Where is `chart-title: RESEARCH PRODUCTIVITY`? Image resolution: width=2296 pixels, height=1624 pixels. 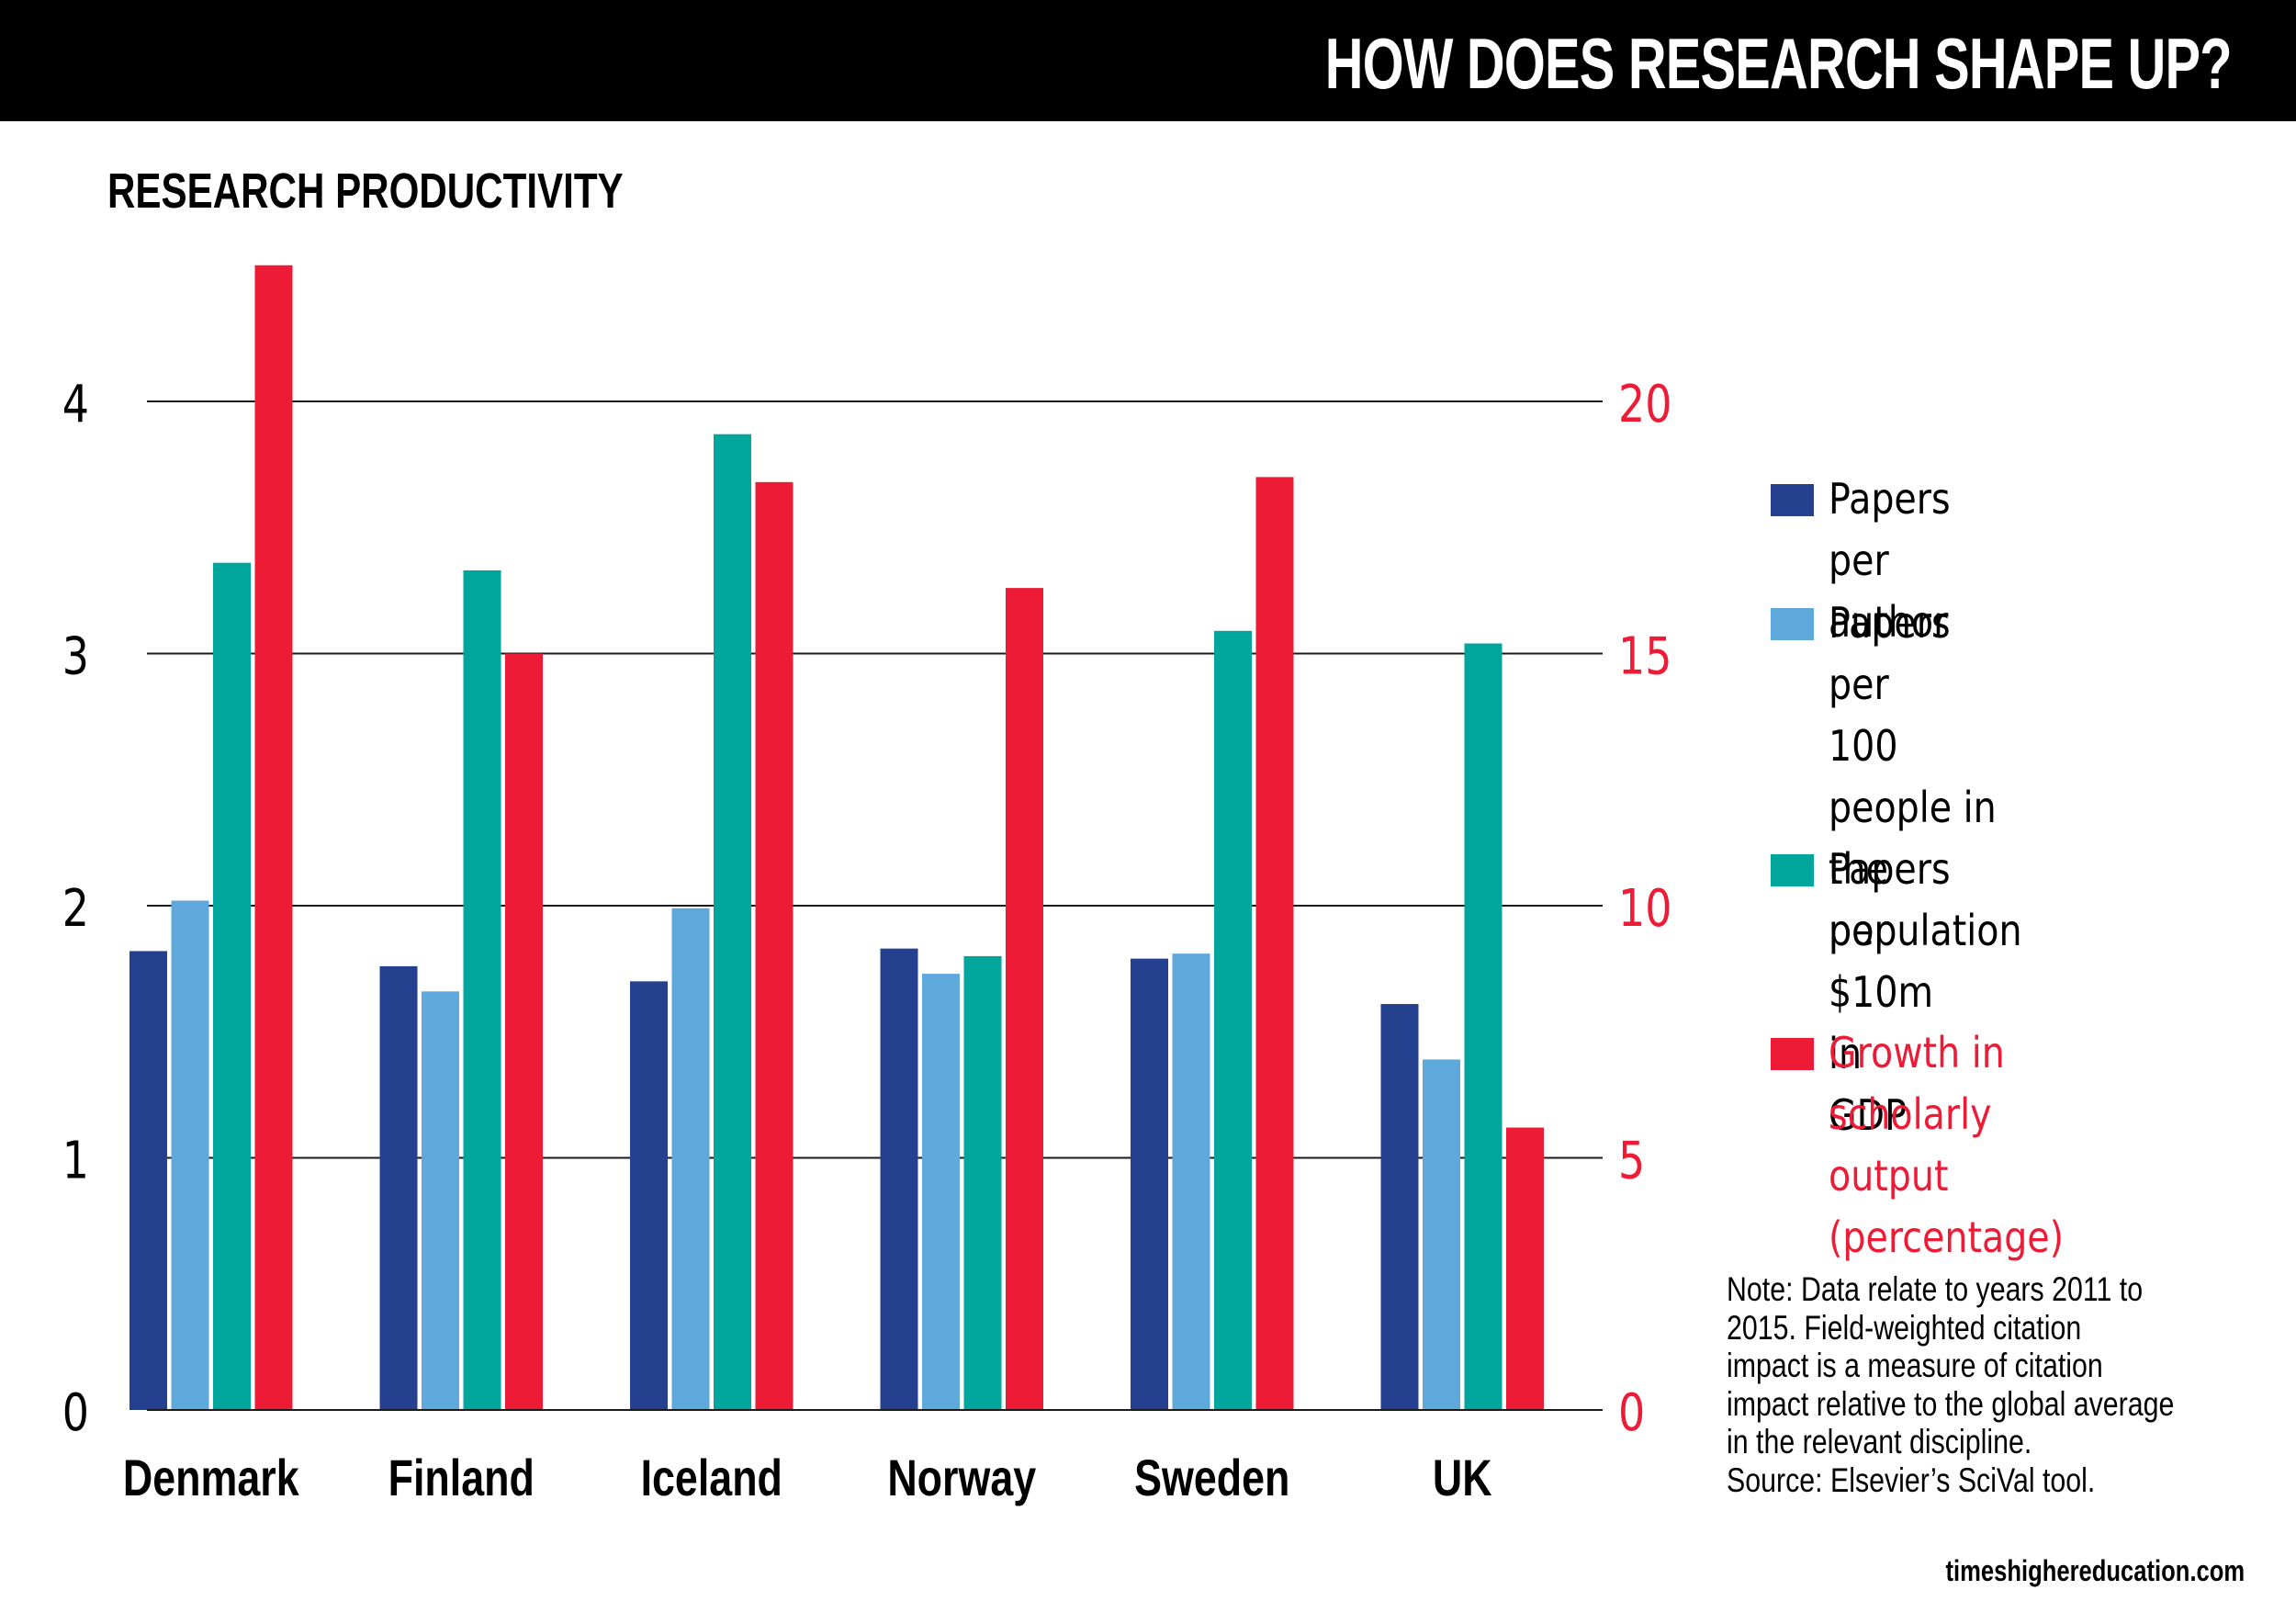 chart-title: RESEARCH PRODUCTIVITY is located at coordinates (365, 191).